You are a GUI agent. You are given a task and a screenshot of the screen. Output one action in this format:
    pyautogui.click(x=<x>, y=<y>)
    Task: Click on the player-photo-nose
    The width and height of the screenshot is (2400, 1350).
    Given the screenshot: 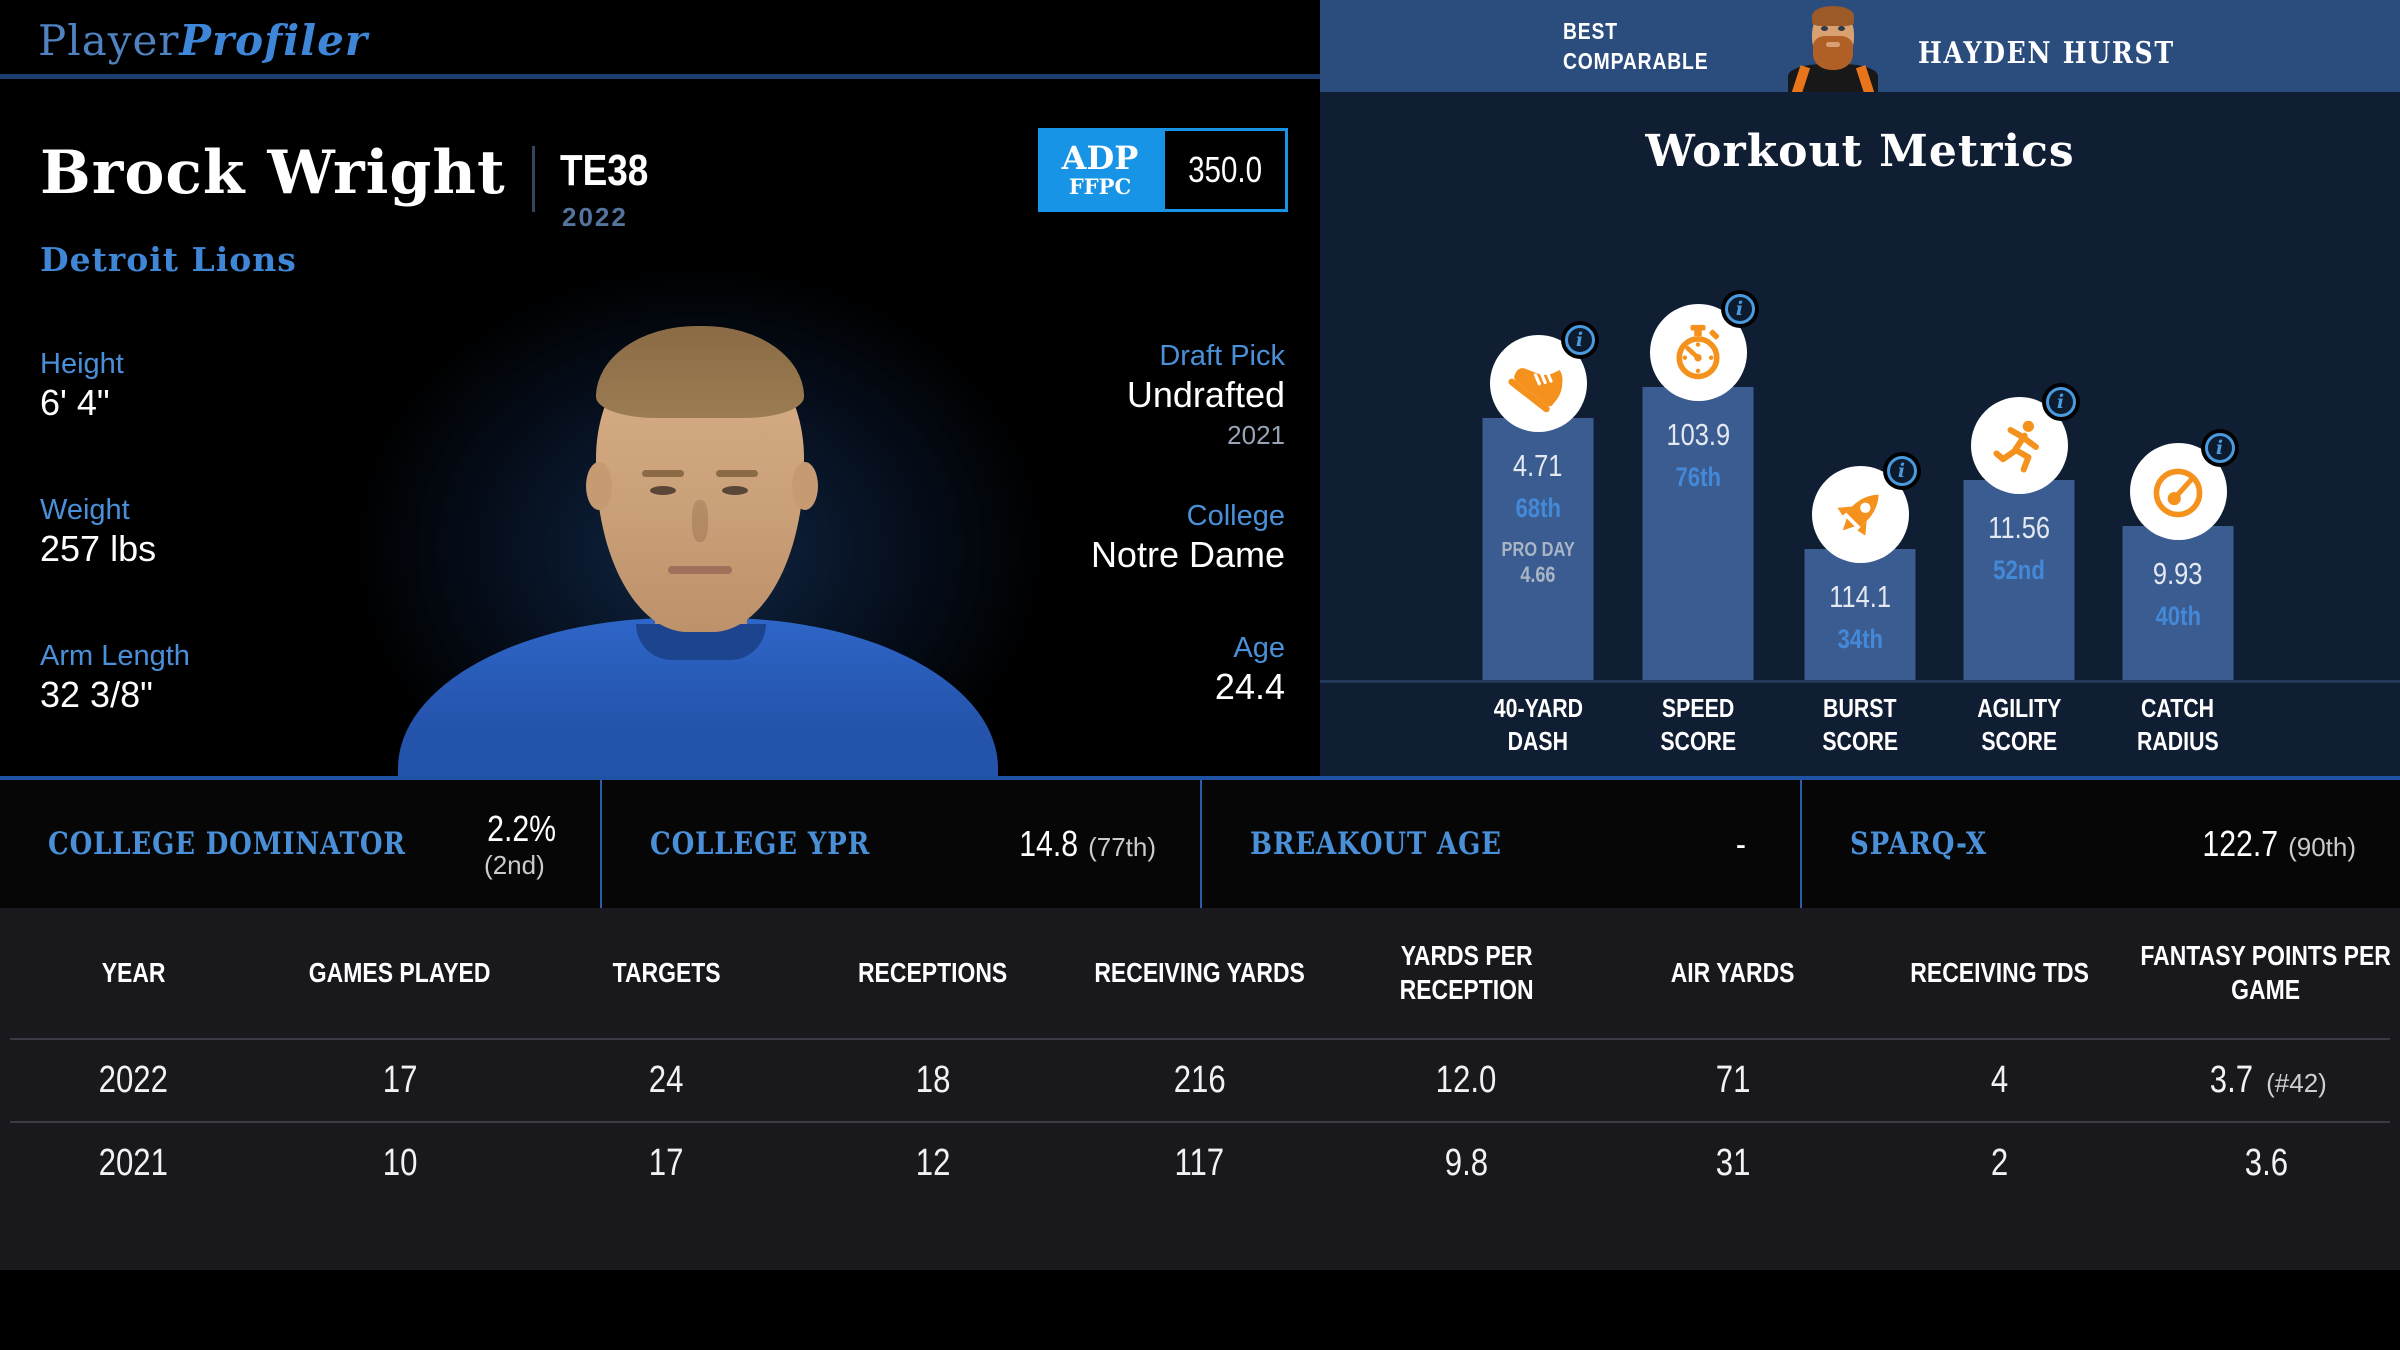 What is the action you would take?
    pyautogui.click(x=700, y=521)
    